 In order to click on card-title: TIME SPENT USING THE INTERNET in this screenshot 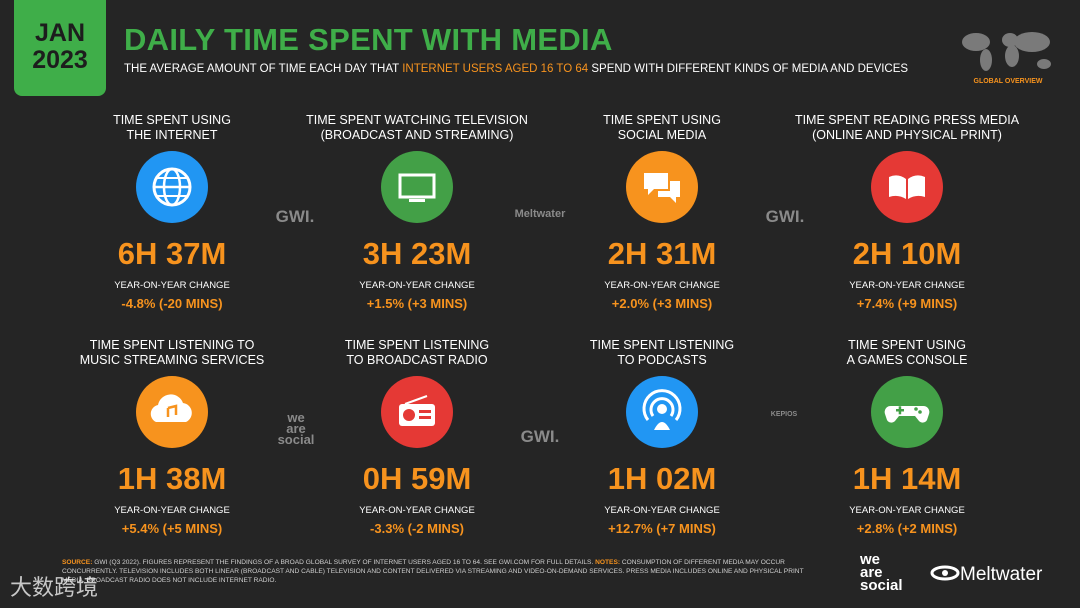, I will do `click(172, 128)`.